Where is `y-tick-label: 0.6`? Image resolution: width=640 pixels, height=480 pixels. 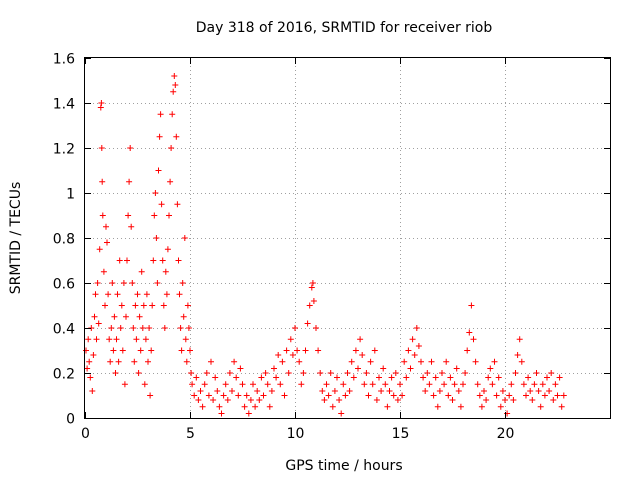
y-tick-label: 0.6 is located at coordinates (64, 285).